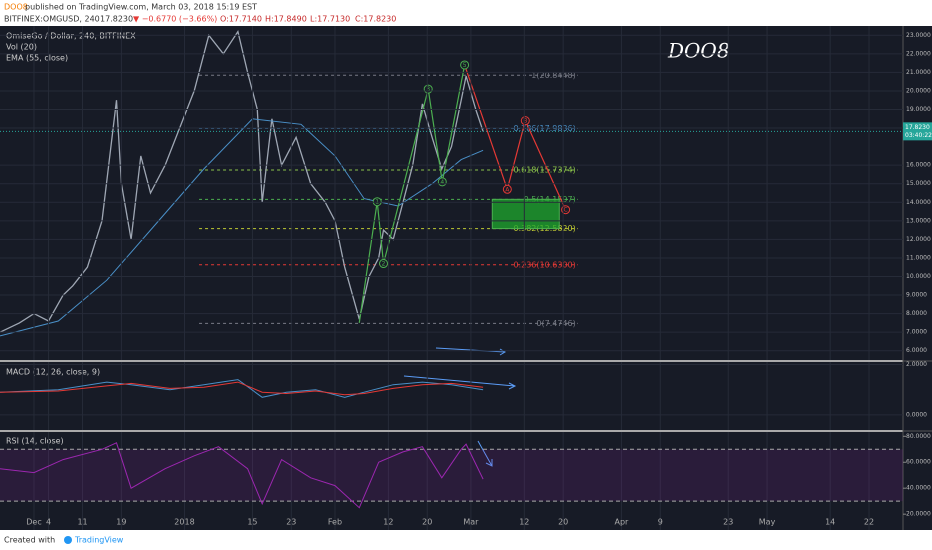  What do you see at coordinates (918, 220) in the screenshot?
I see `y-tick-label: 13.0000` at bounding box center [918, 220].